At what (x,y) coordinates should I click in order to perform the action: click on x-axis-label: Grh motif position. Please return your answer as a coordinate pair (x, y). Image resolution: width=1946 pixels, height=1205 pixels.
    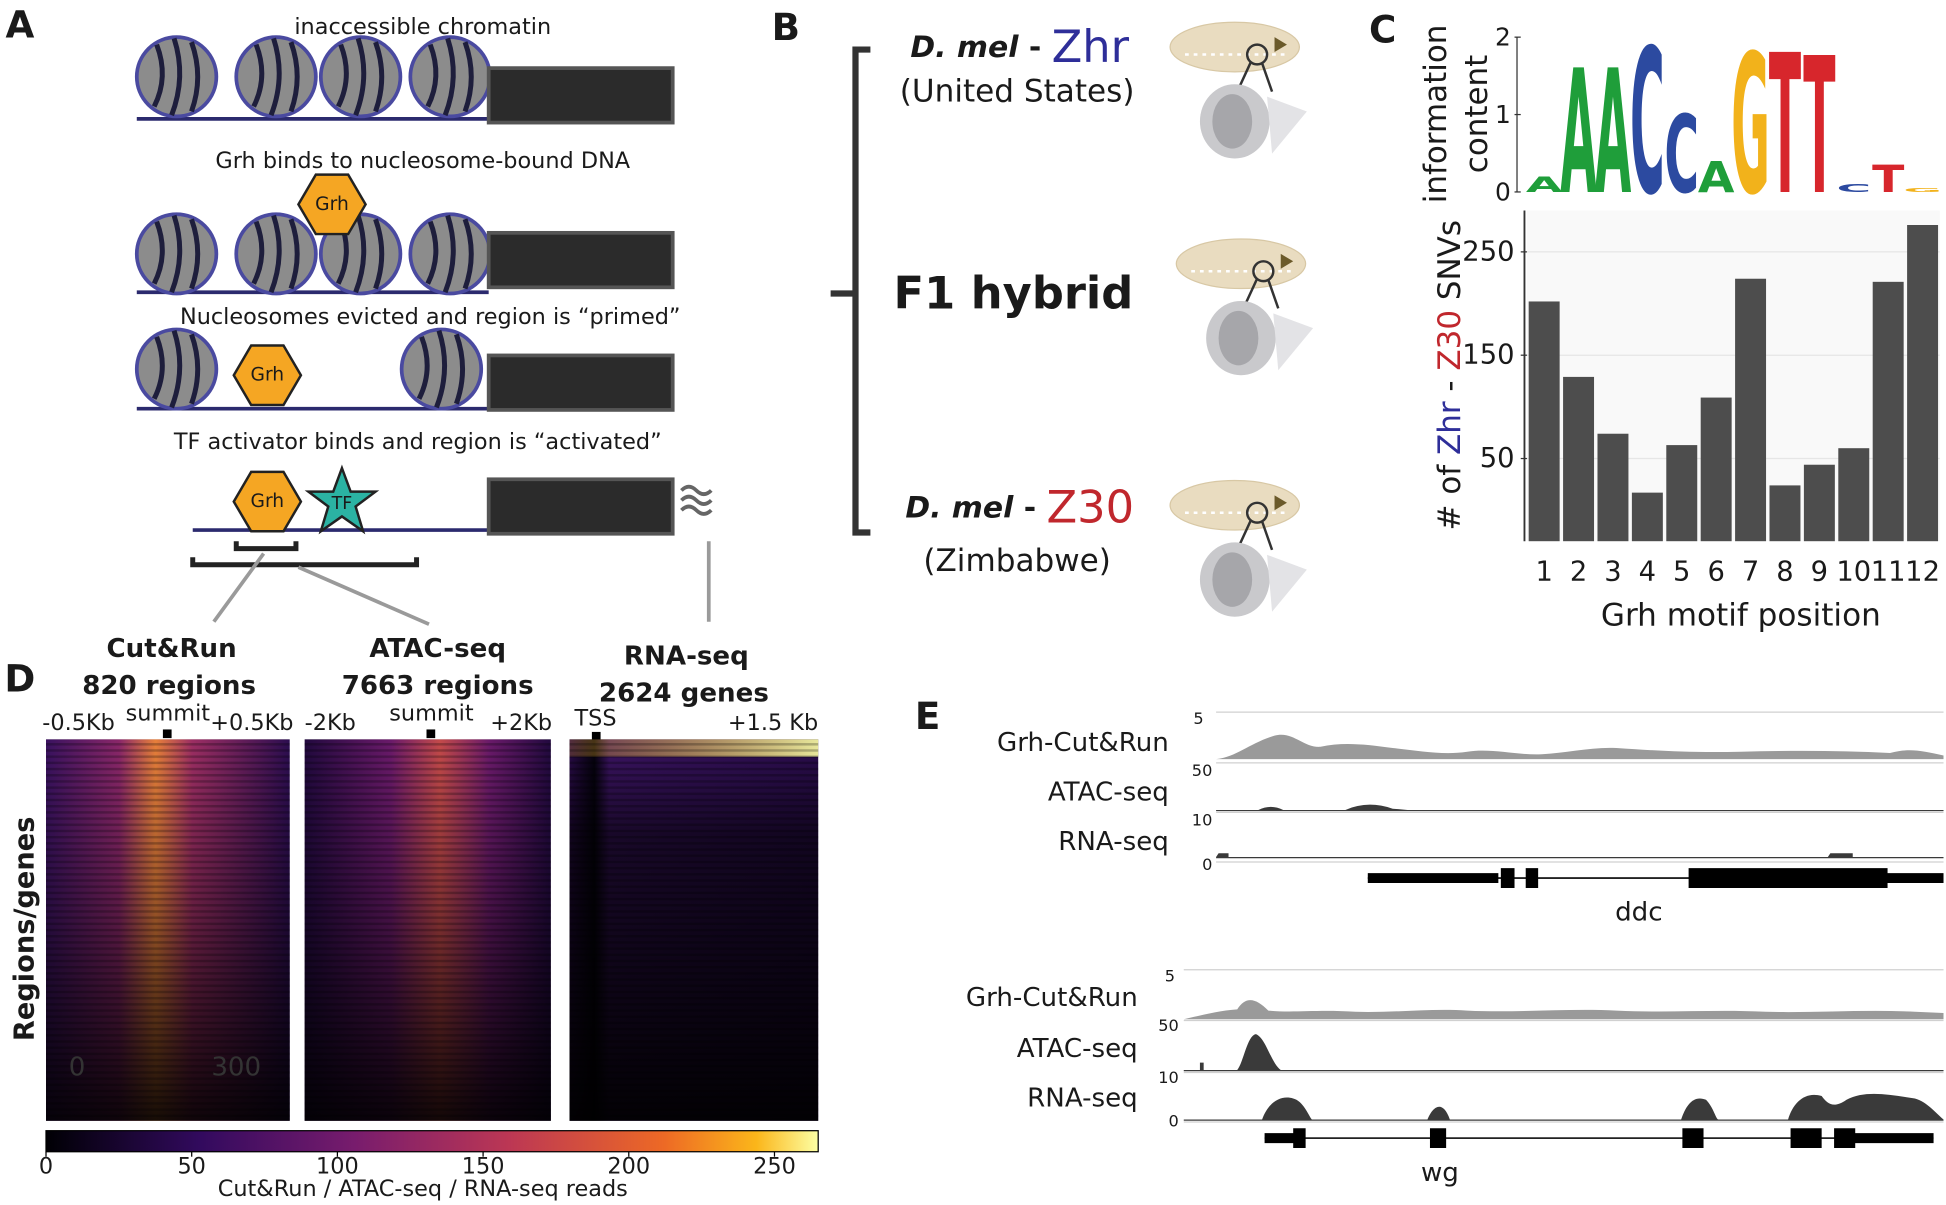
    Looking at the image, I should click on (1741, 616).